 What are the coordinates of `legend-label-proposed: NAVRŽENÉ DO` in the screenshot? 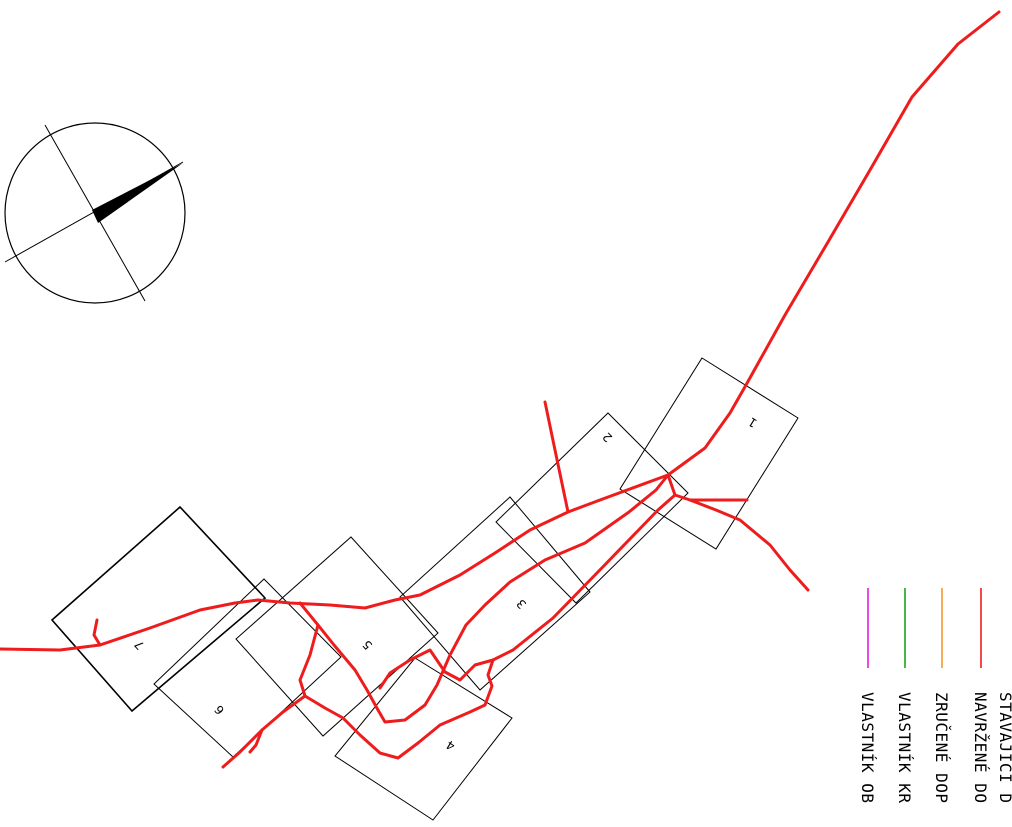 It's located at (980, 747).